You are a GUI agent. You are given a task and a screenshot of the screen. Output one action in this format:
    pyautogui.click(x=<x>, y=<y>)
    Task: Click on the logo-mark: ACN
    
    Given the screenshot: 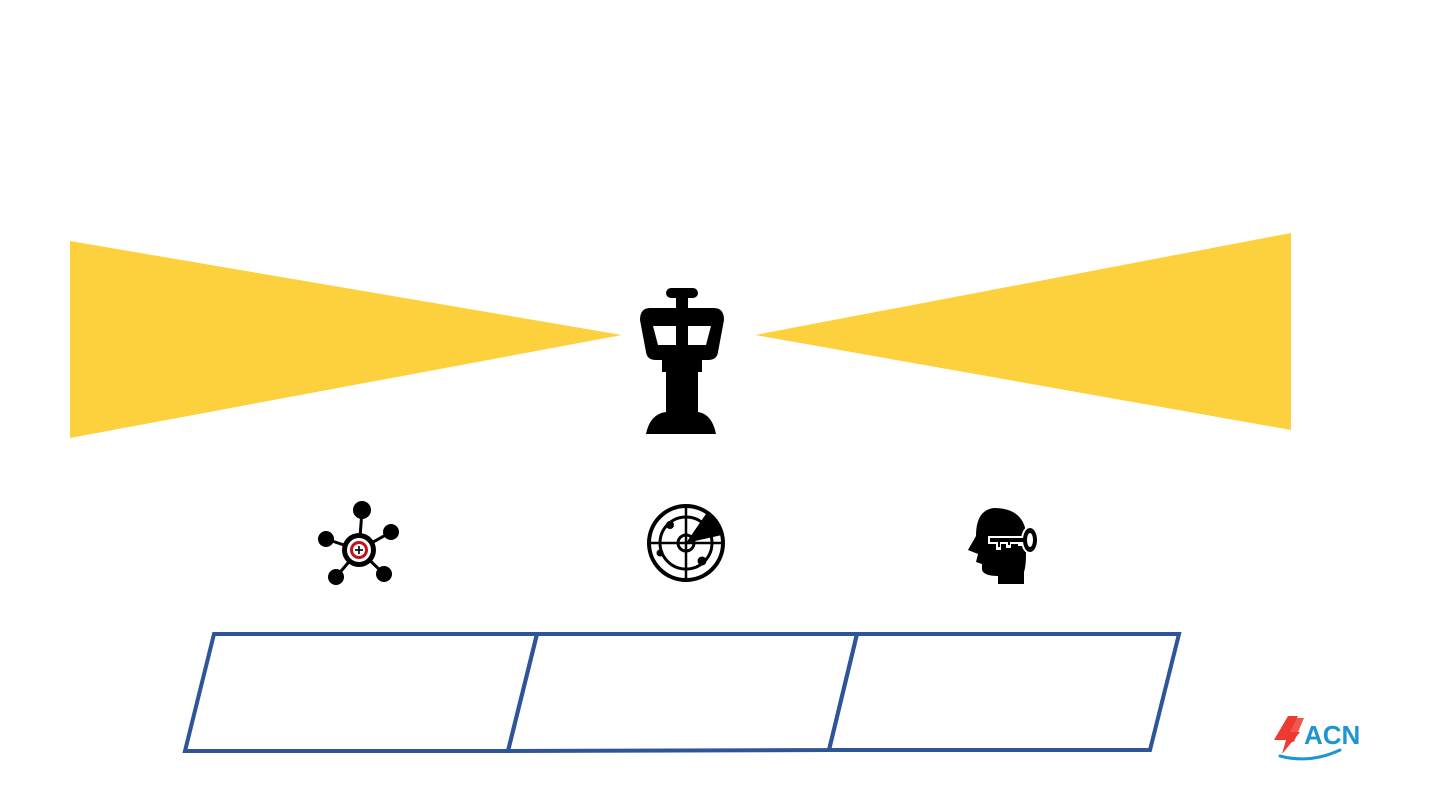 What is the action you would take?
    pyautogui.click(x=1317, y=738)
    